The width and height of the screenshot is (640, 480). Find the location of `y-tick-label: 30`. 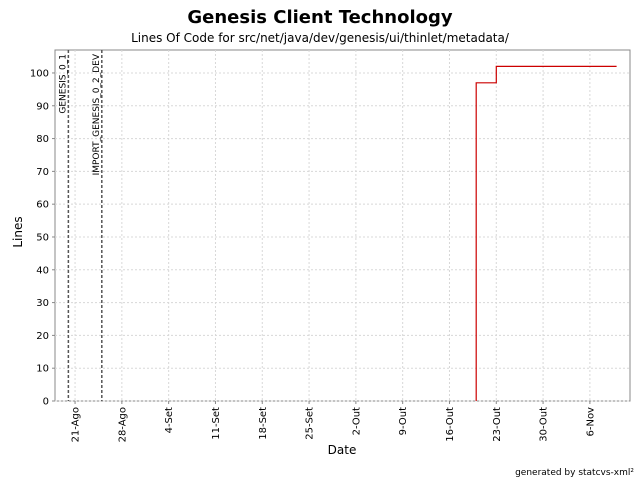

y-tick-label: 30 is located at coordinates (42, 303).